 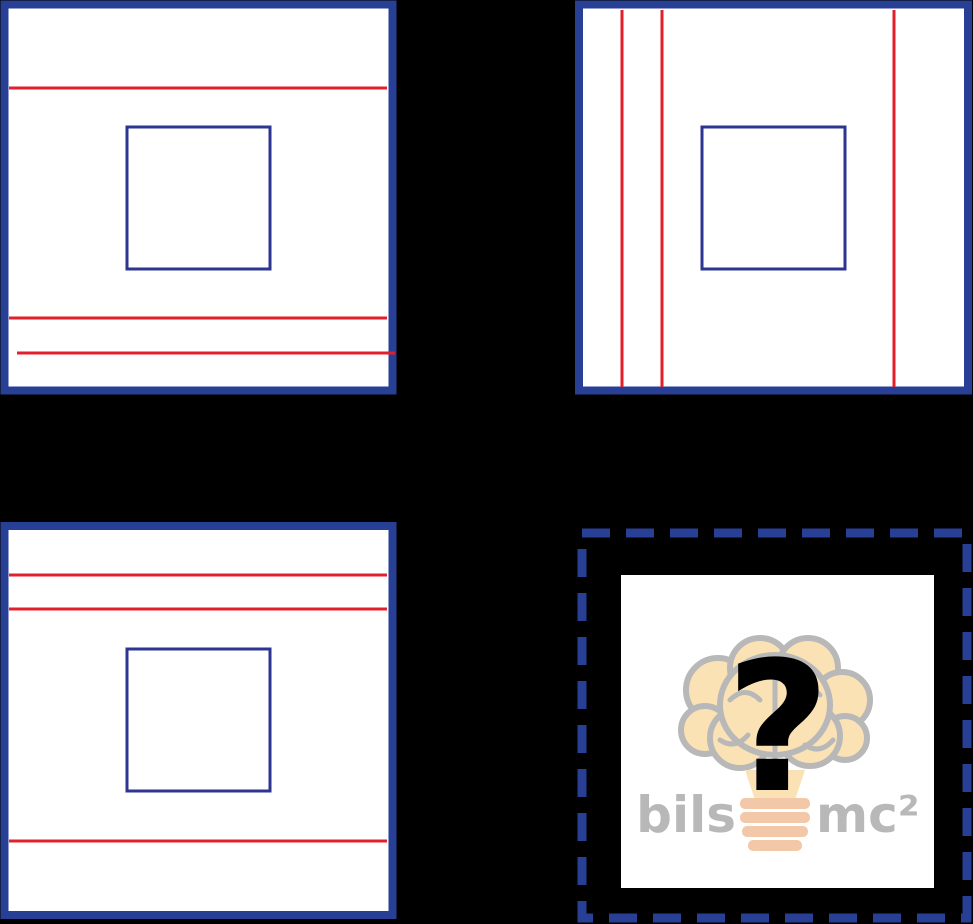 I want to click on logo-text-right: mc², so click(x=868, y=815).